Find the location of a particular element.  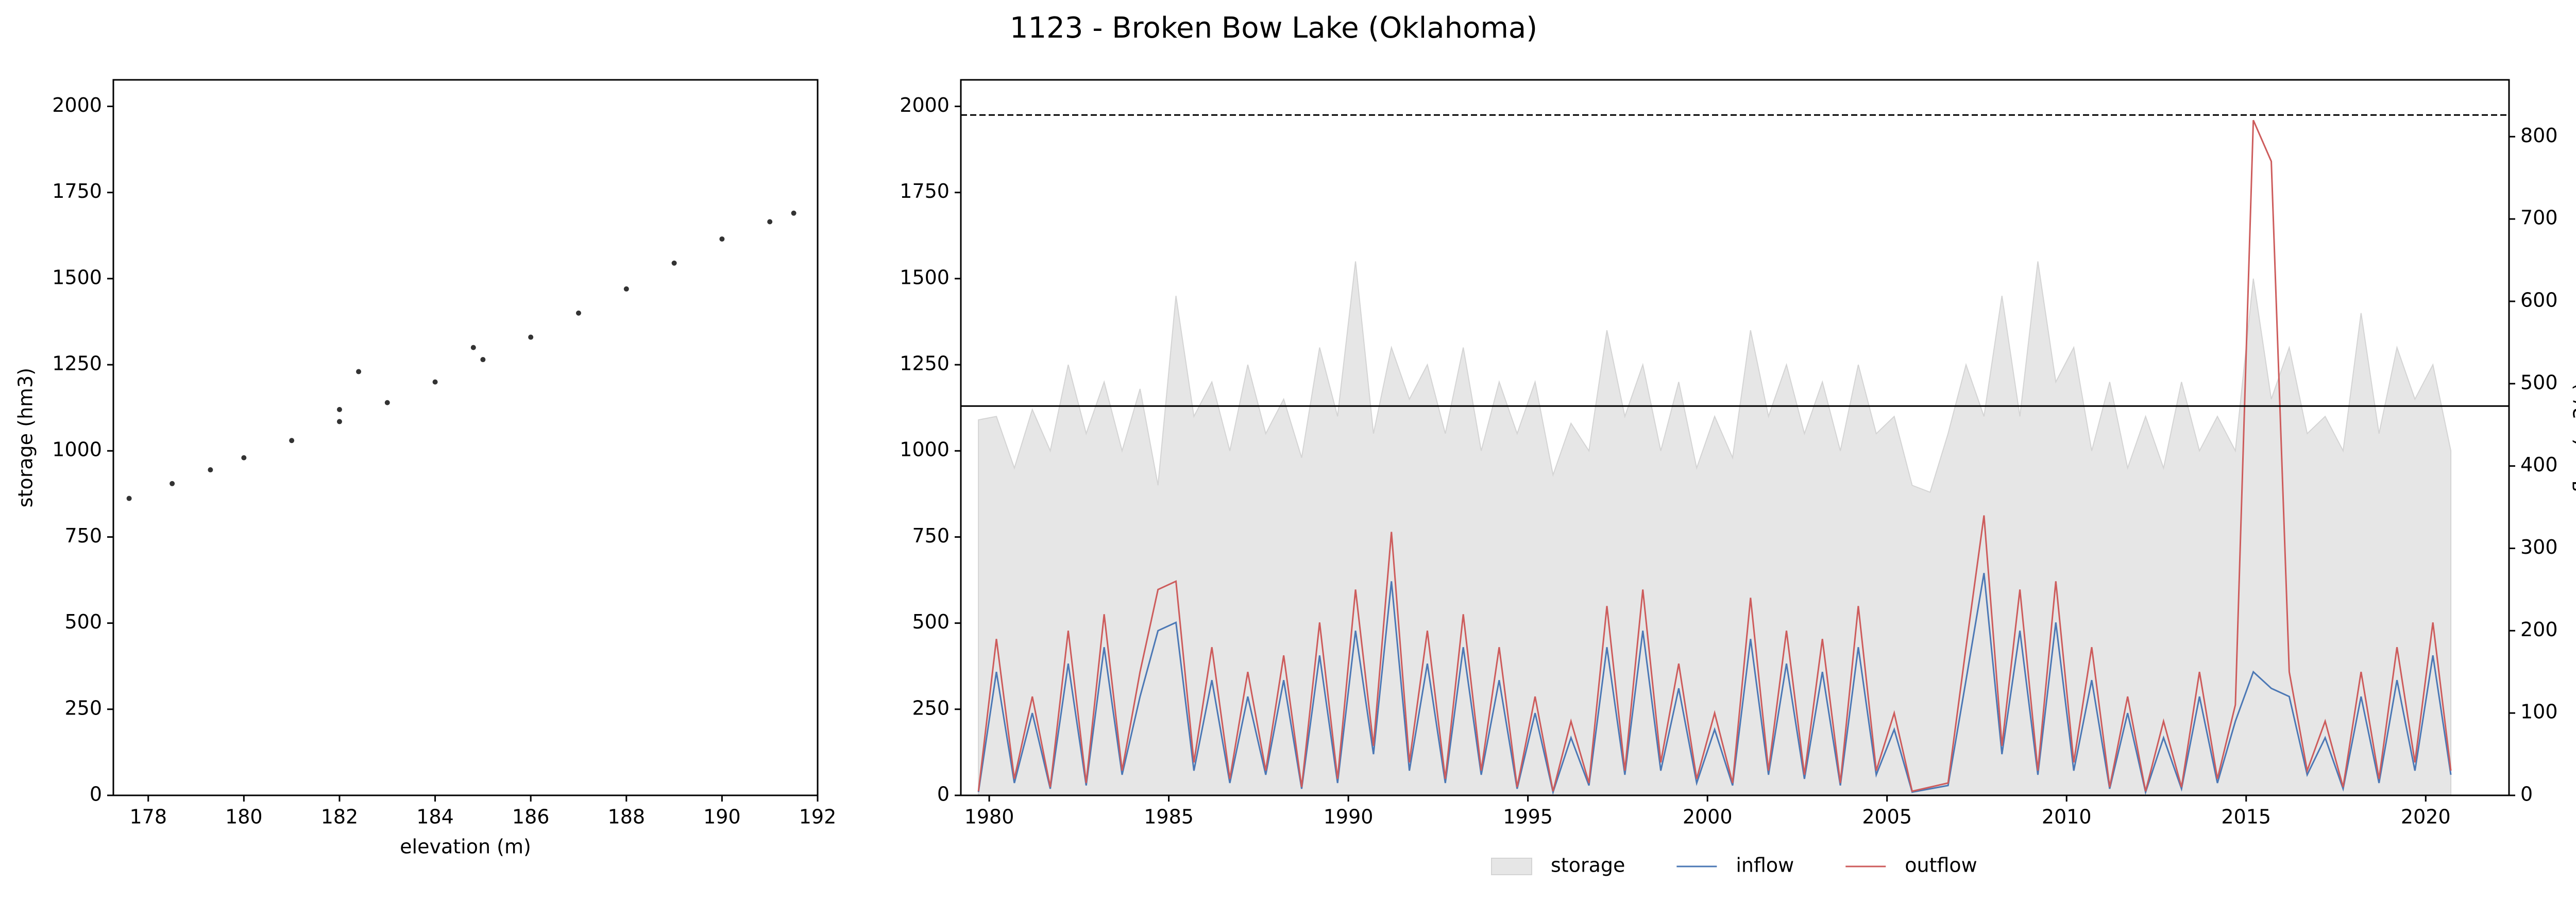

x-tick-label: 2000 is located at coordinates (1708, 817).